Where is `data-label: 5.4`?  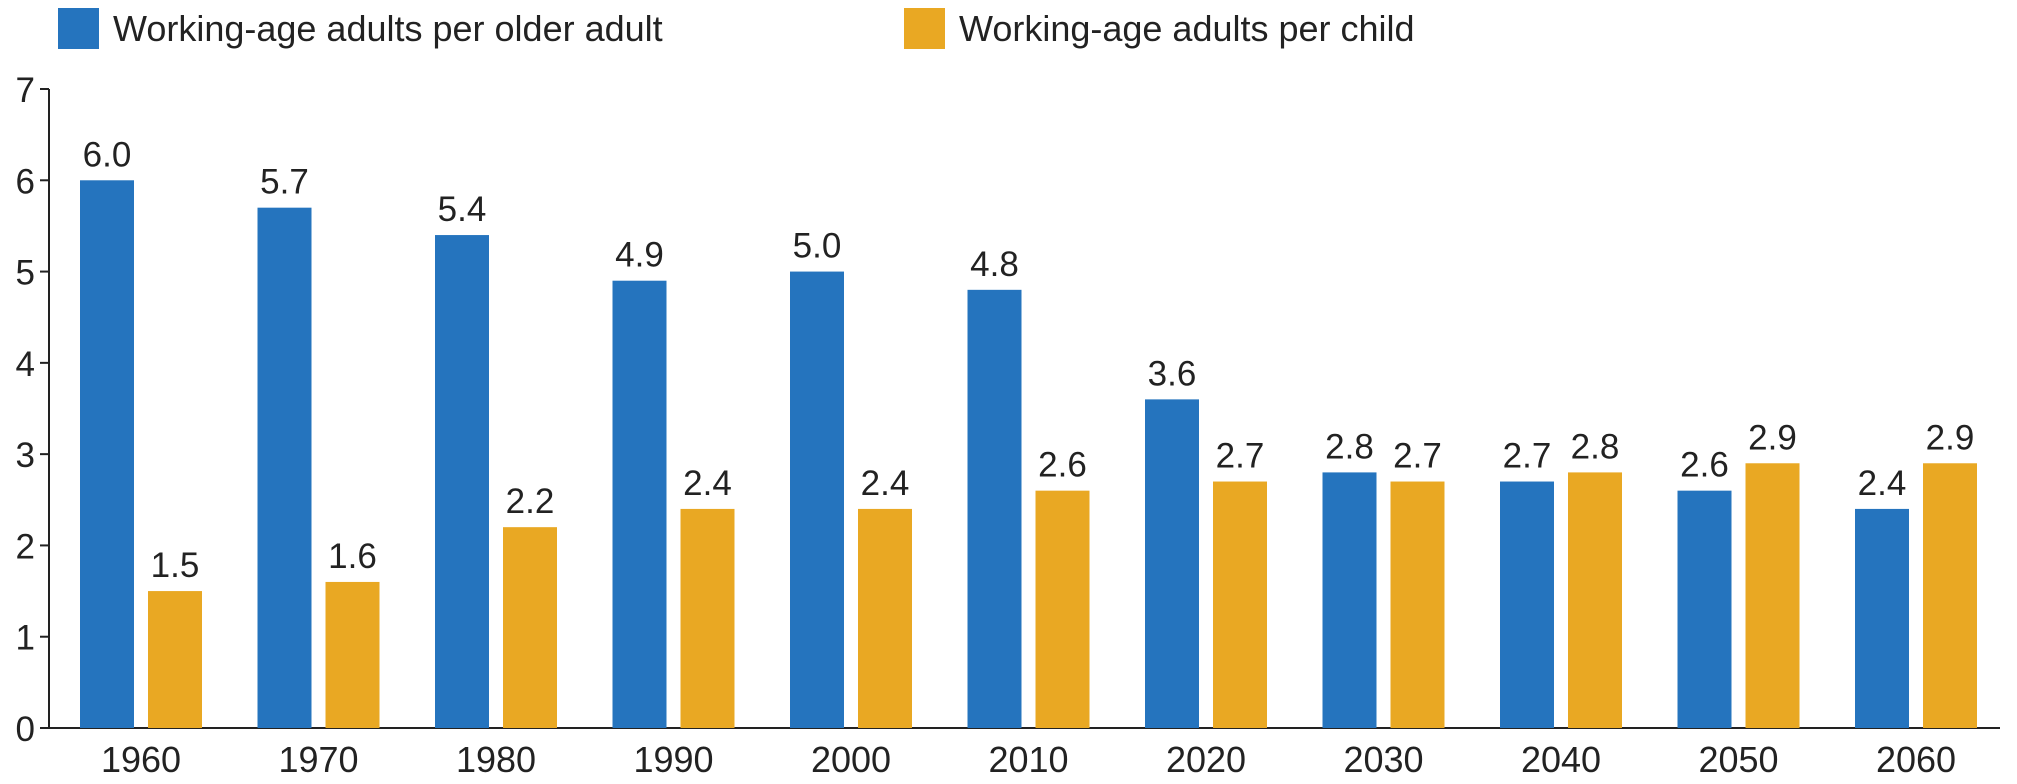
data-label: 5.4 is located at coordinates (462, 209).